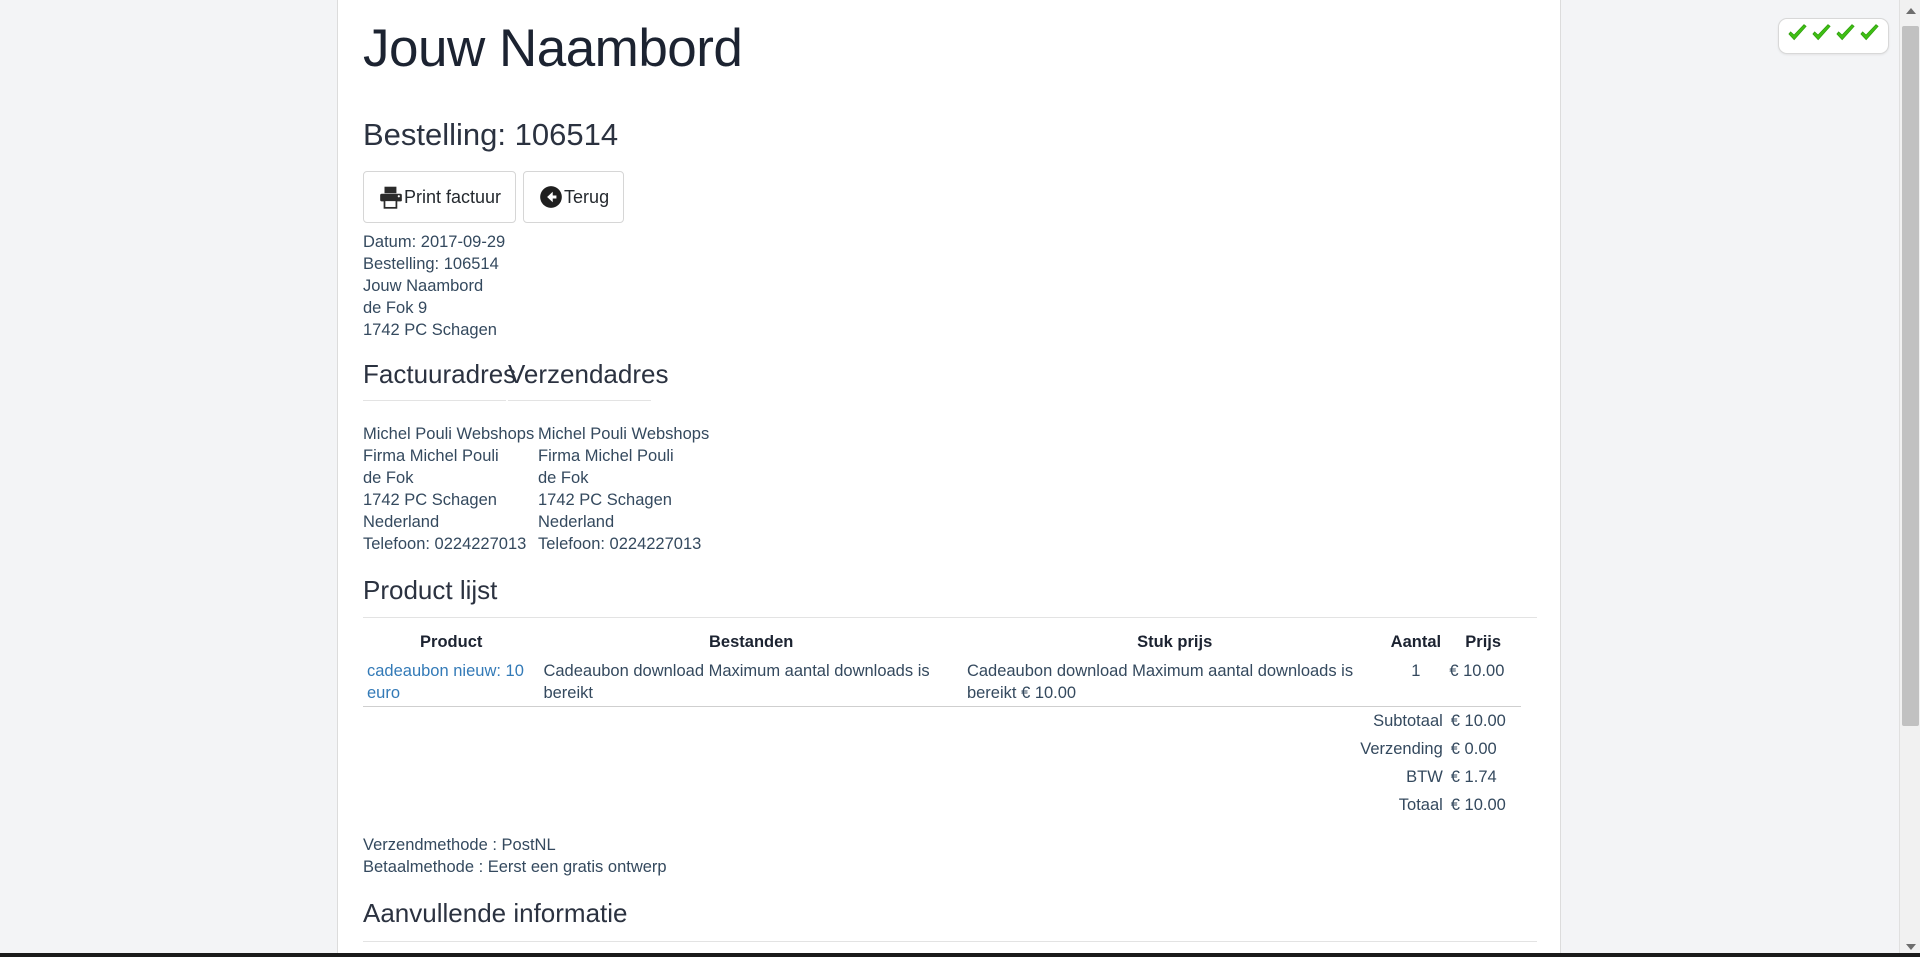  What do you see at coordinates (950, 197) in the screenshot?
I see `action-toolbar: Print factuur Terug` at bounding box center [950, 197].